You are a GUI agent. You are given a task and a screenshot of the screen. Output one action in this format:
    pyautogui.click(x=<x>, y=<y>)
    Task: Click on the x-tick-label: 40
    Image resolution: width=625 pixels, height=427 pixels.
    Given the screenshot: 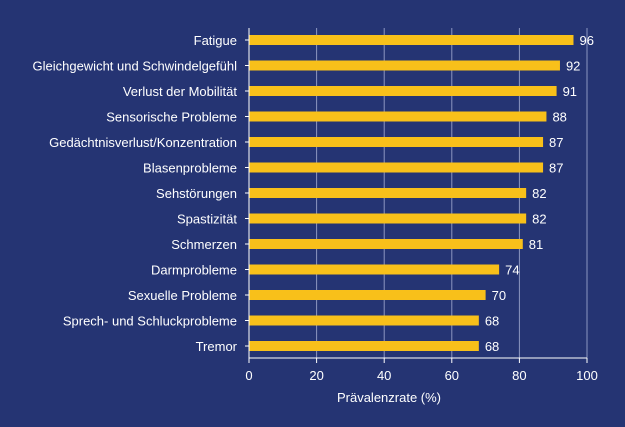 What is the action you would take?
    pyautogui.click(x=384, y=375)
    